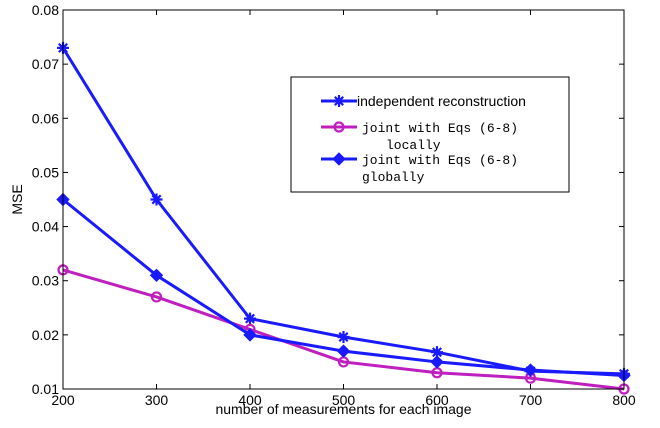 This screenshot has width=660, height=428. What do you see at coordinates (441, 101) in the screenshot?
I see `legend-label: independent reconstruction` at bounding box center [441, 101].